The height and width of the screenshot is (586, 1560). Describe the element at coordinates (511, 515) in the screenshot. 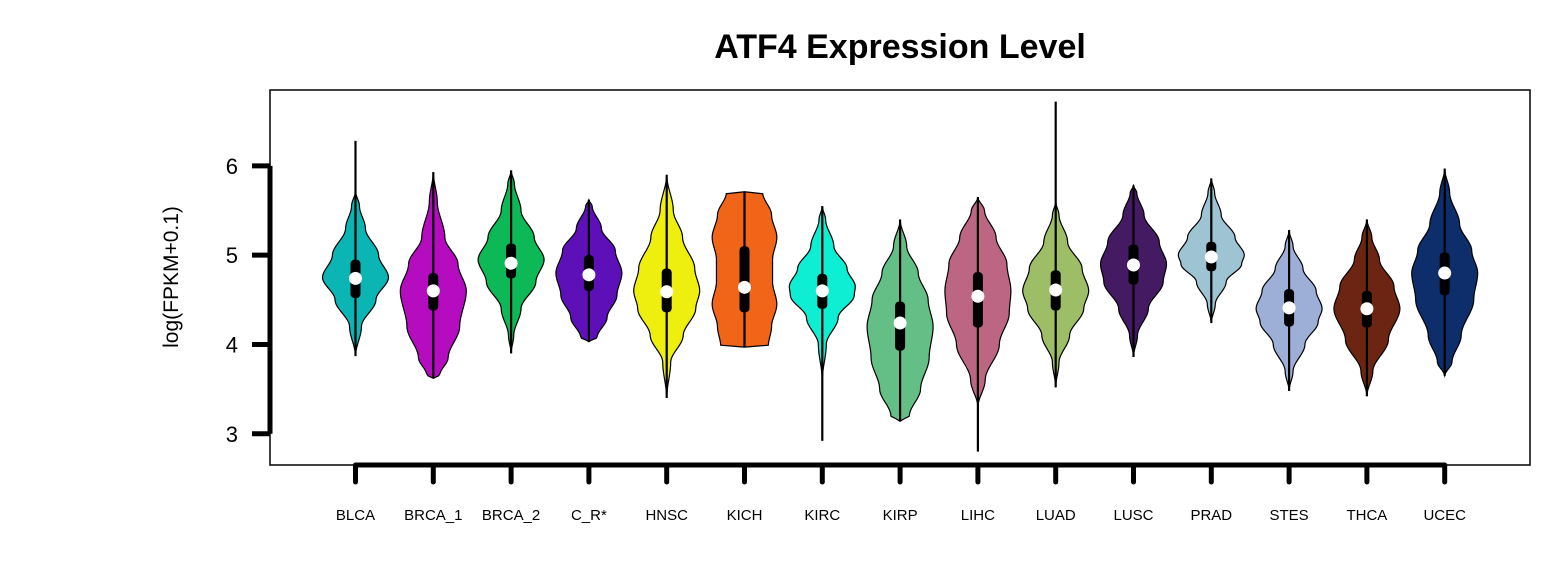

I see `x-tick-label: BRCA_2` at that location.